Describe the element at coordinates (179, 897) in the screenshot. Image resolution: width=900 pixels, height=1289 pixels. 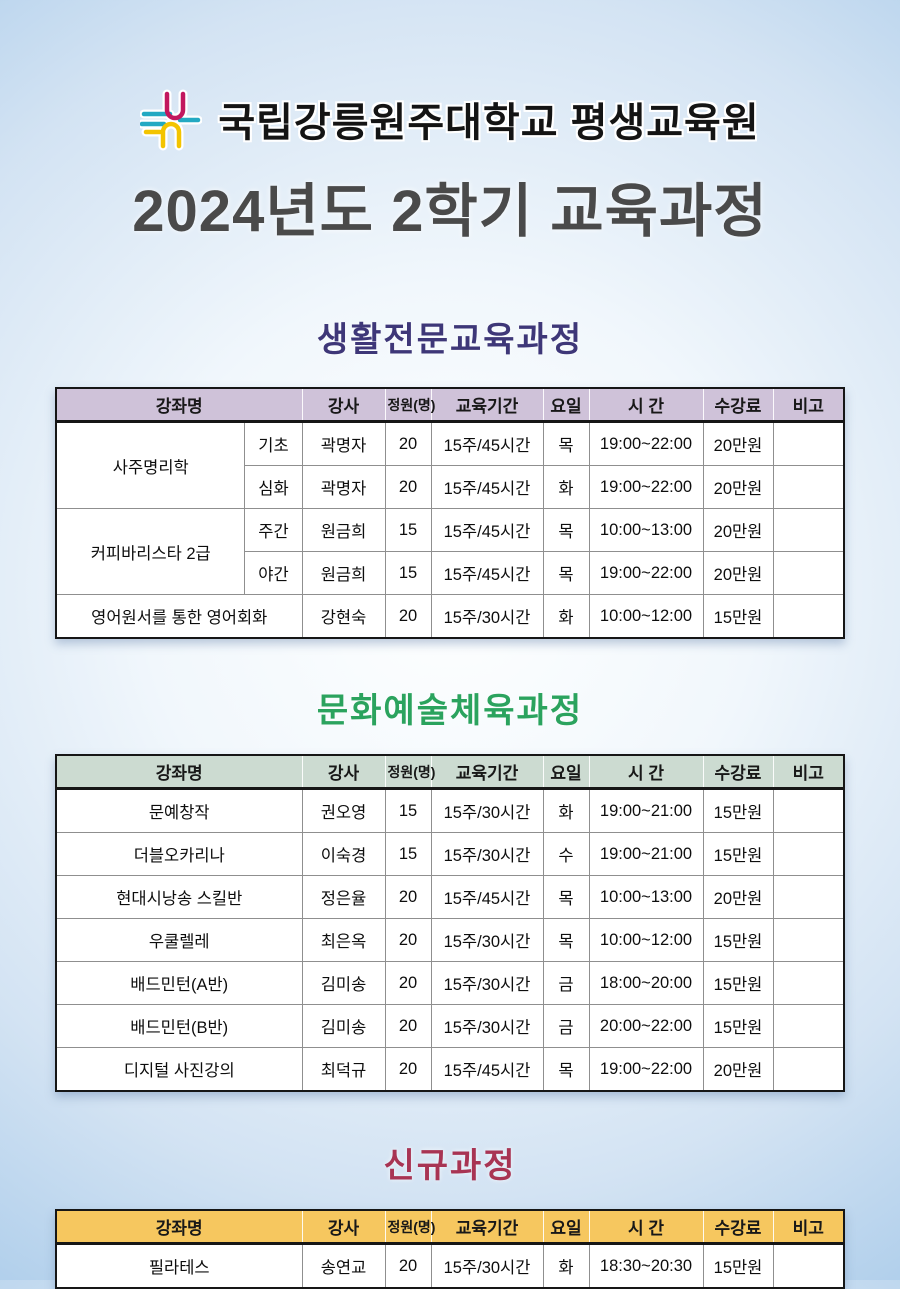
I see `course-group-cell: 현대시낭송 스킬반` at that location.